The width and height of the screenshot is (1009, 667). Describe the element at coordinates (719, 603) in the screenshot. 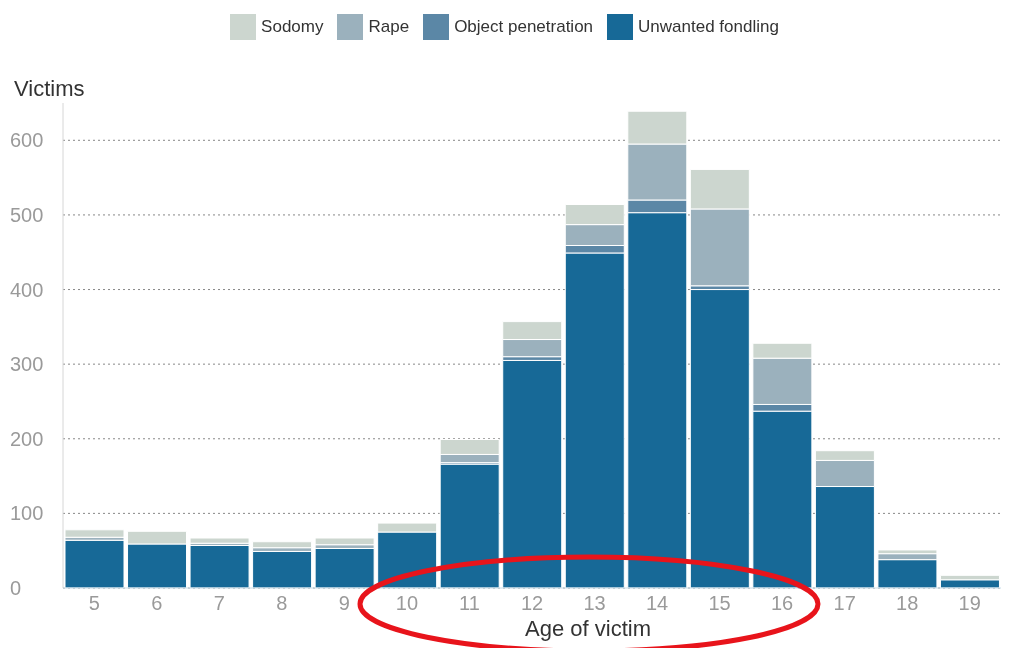

I see `x-tick-label: 15` at that location.